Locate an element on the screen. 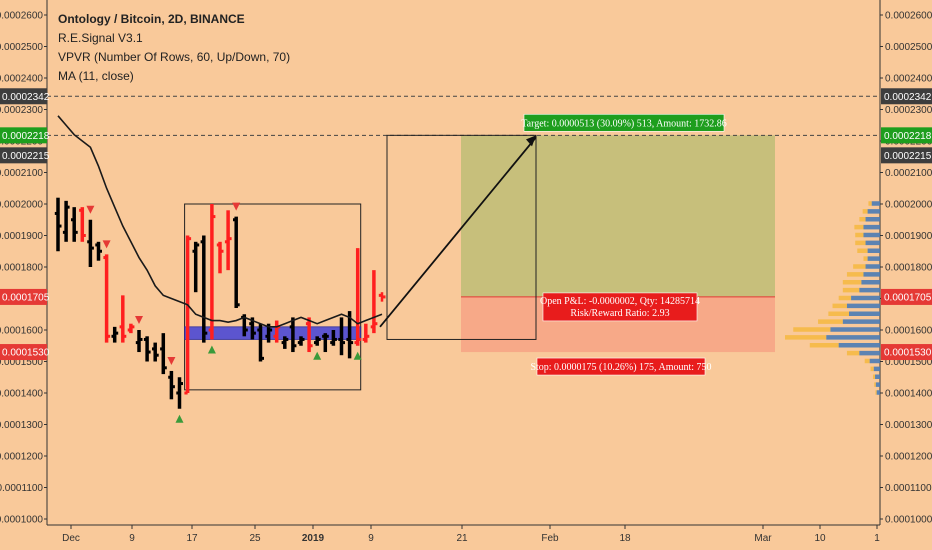 The image size is (932, 550). signal-up-icon is located at coordinates (211, 349).